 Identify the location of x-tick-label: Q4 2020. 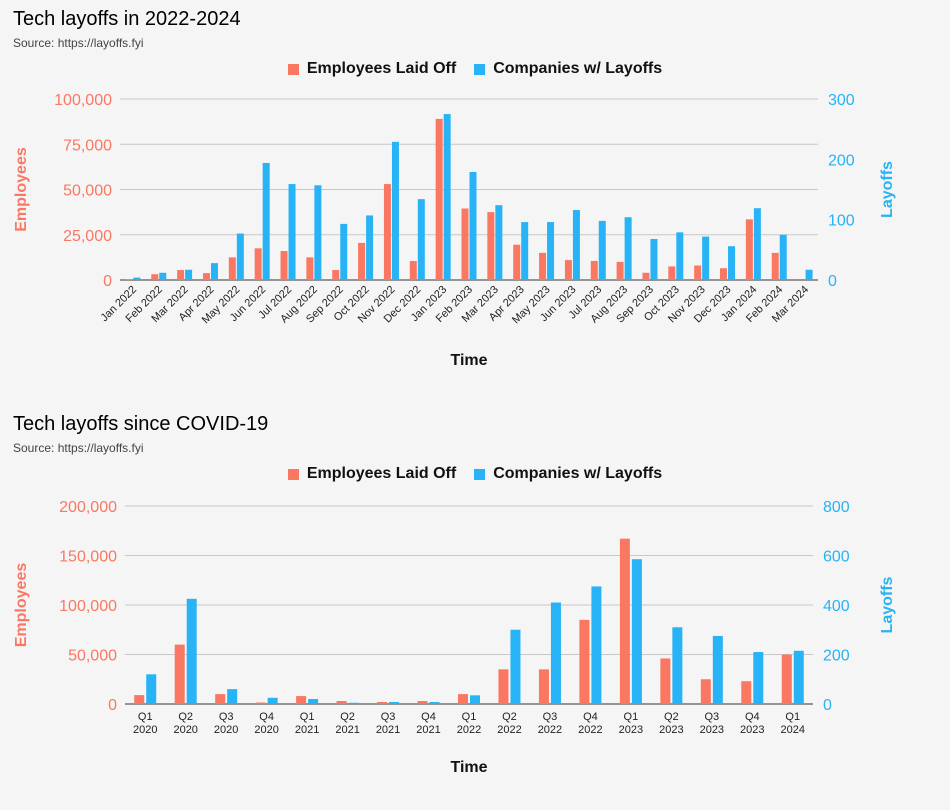
(266, 723).